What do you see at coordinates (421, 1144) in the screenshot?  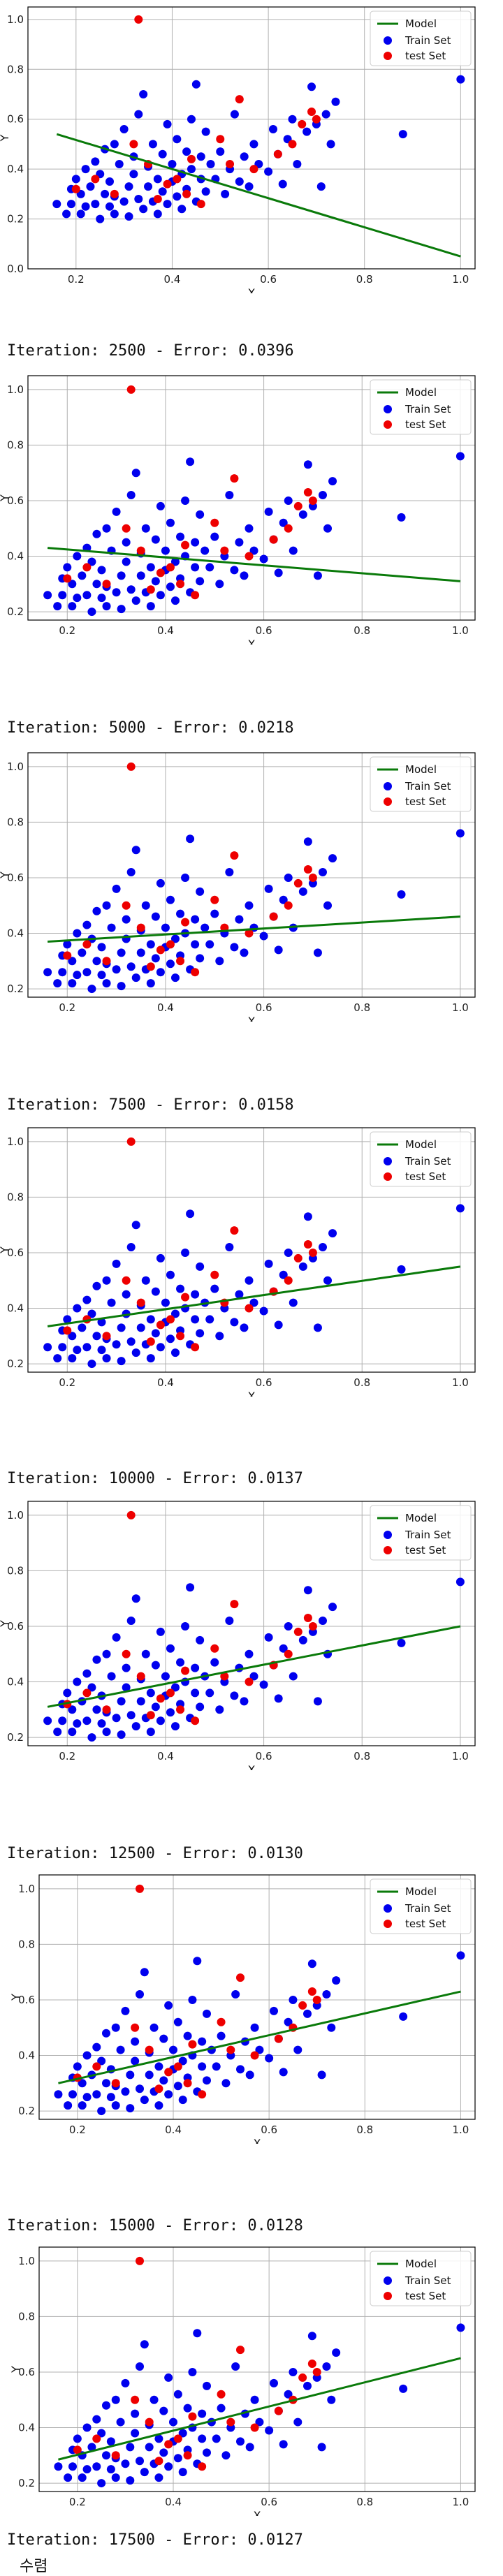 I see `legend-model-label: Model` at bounding box center [421, 1144].